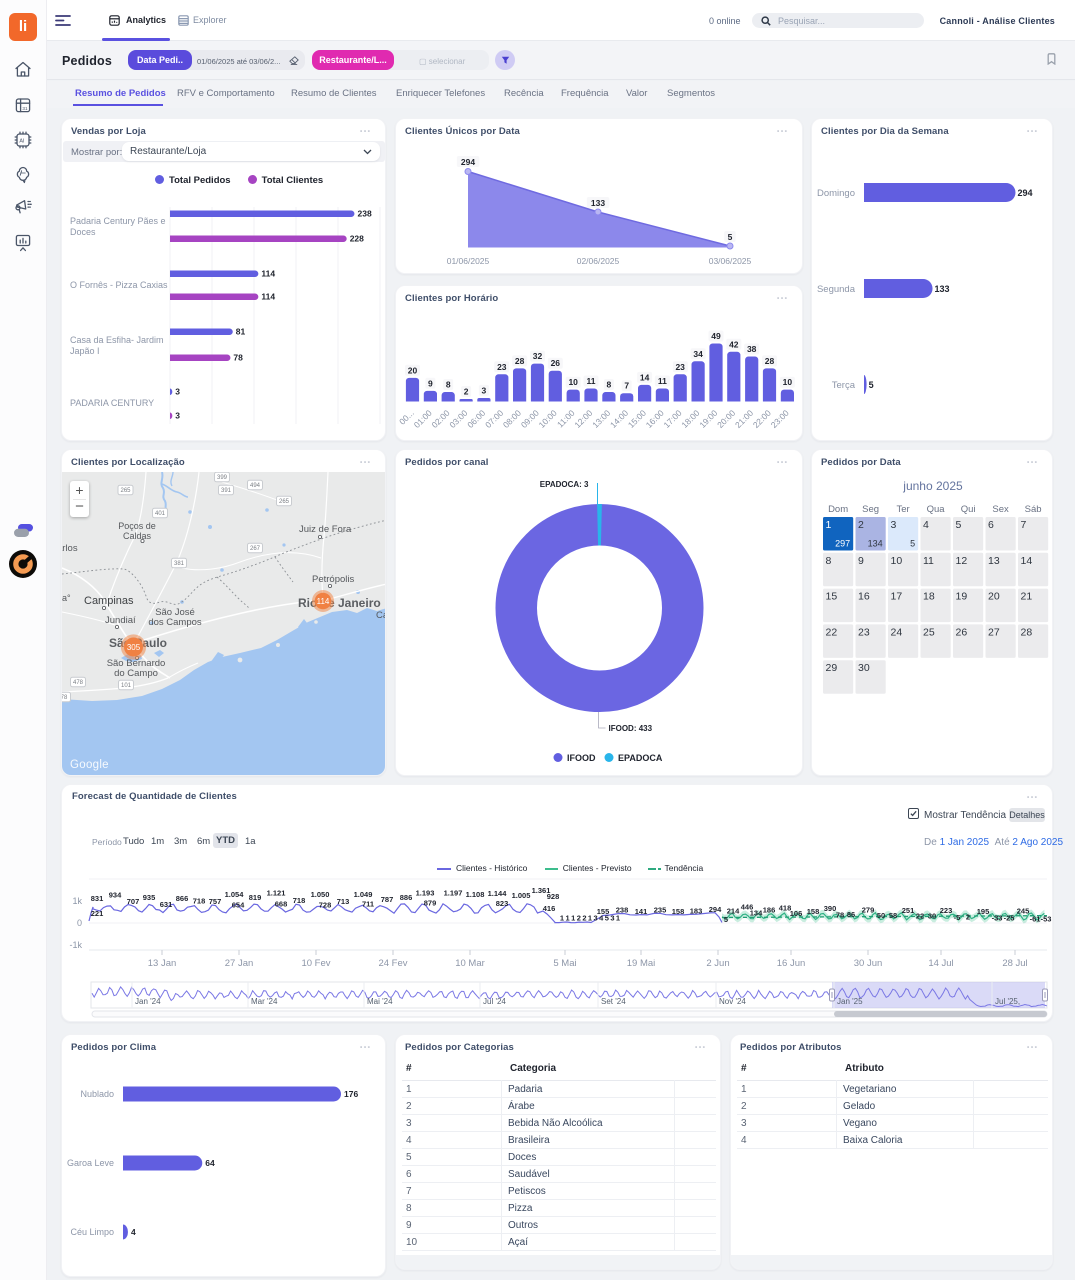 This screenshot has height=1280, width=1075. I want to click on svg-text: 4, so click(926, 525).